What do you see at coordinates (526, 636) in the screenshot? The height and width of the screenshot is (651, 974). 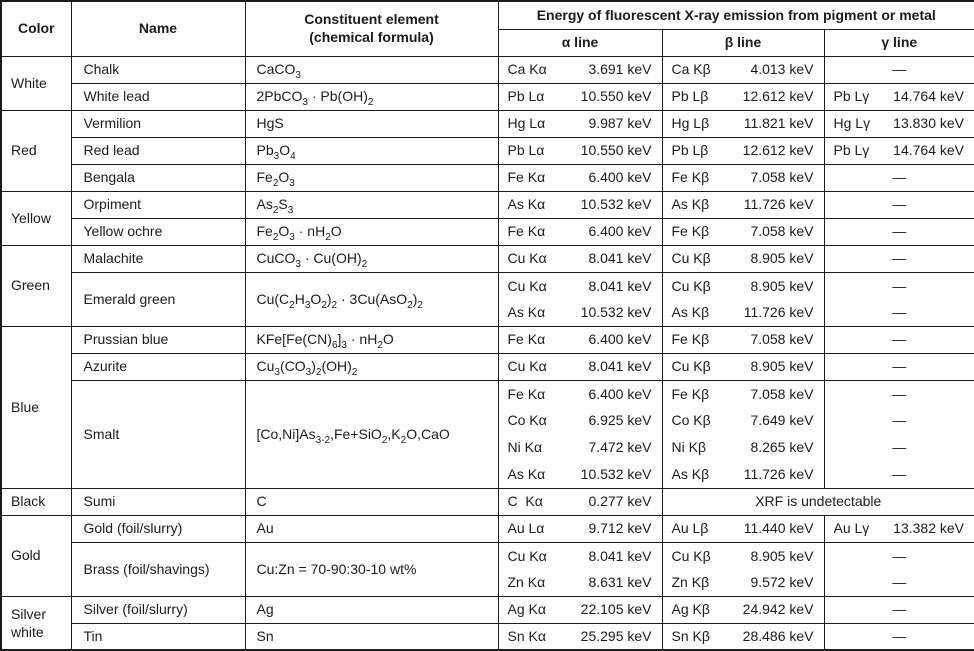 I see `line-label: Sn Kα` at bounding box center [526, 636].